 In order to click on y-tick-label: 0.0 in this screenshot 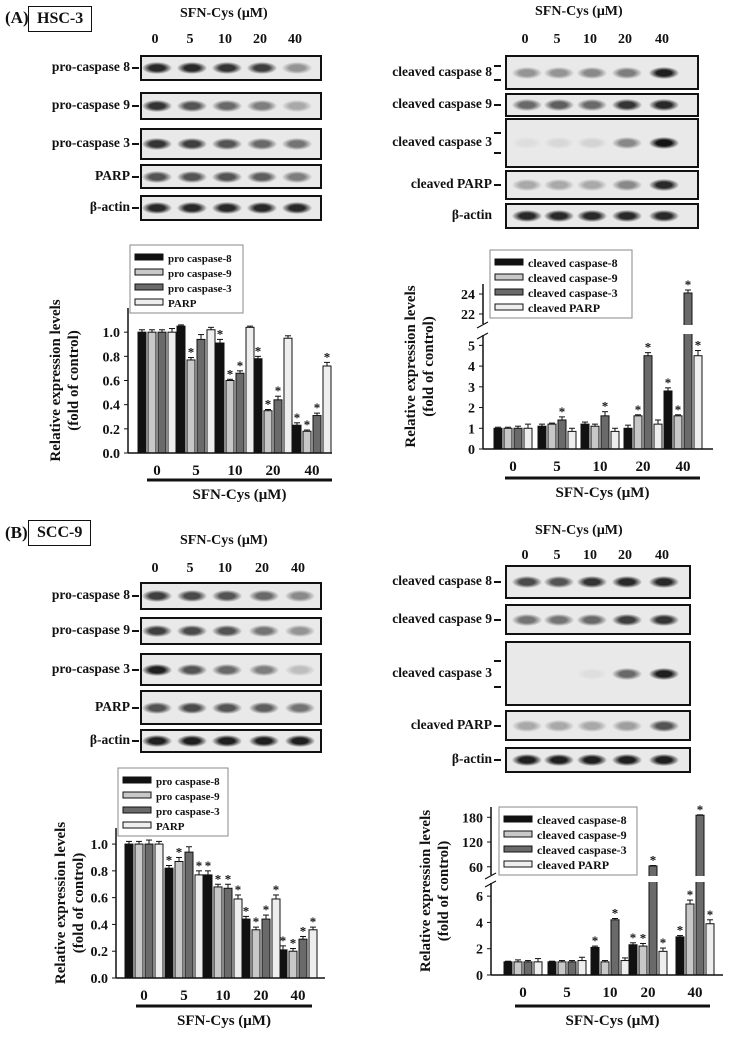, I will do `click(100, 979)`.